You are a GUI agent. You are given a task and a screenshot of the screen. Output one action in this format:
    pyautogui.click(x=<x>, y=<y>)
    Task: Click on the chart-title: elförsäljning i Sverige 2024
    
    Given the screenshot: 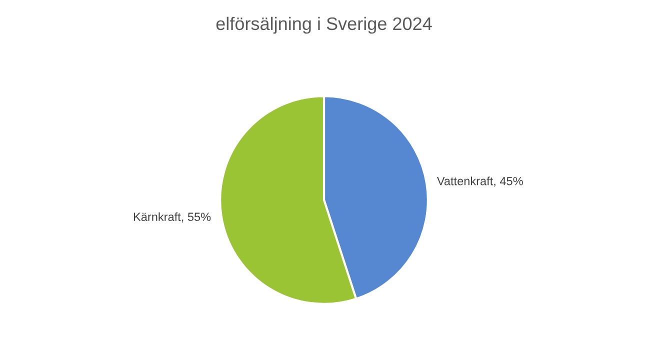 What is the action you would take?
    pyautogui.click(x=324, y=25)
    